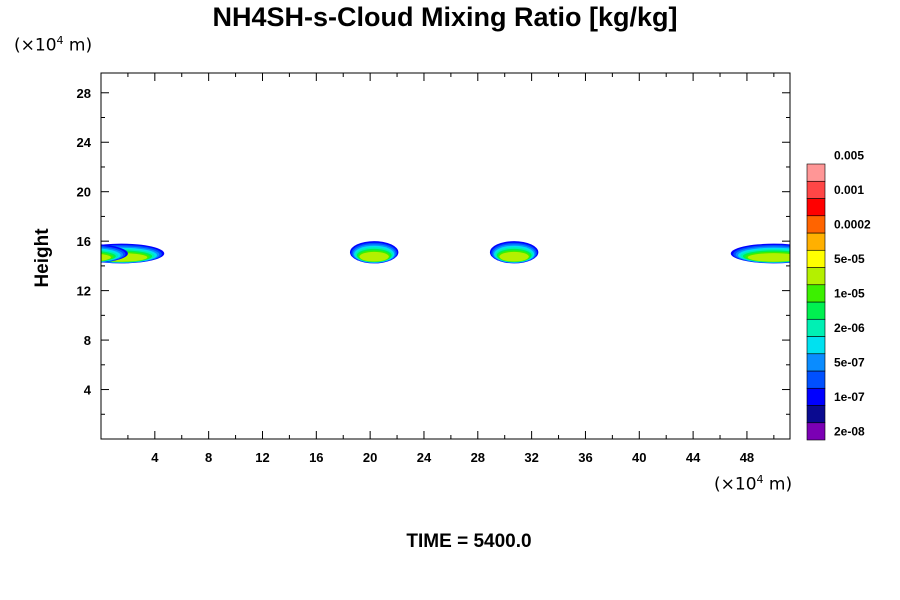 The image size is (900, 600). What do you see at coordinates (106, 257) in the screenshot?
I see `cloud-contour-band-wrap` at bounding box center [106, 257].